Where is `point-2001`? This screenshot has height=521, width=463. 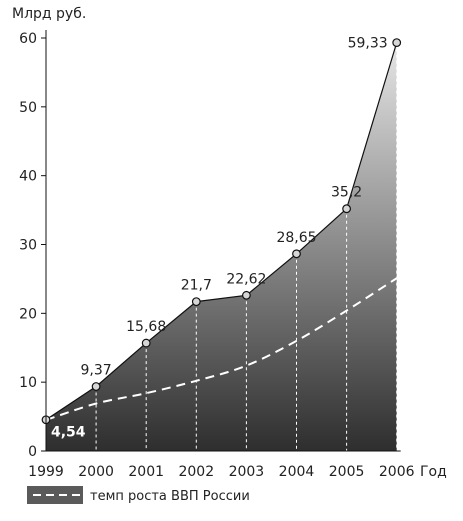
point-2001 is located at coordinates (146, 343).